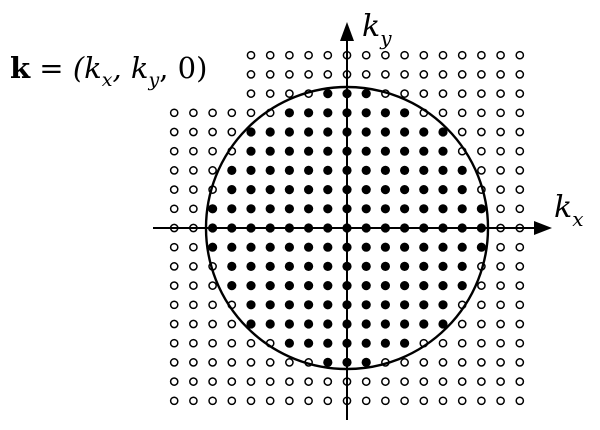 This screenshot has width=600, height=430. What do you see at coordinates (347, 31) in the screenshot?
I see `ky-axis-arrowhead` at bounding box center [347, 31].